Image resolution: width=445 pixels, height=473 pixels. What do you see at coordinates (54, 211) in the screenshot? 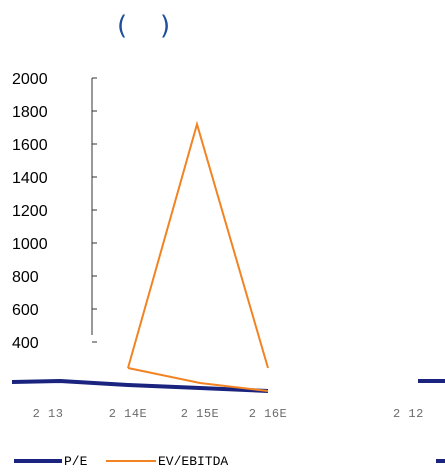
I see `y-axis-ticks: 2000 1800 1600 1400 1200 1000 800 600 400` at bounding box center [54, 211].